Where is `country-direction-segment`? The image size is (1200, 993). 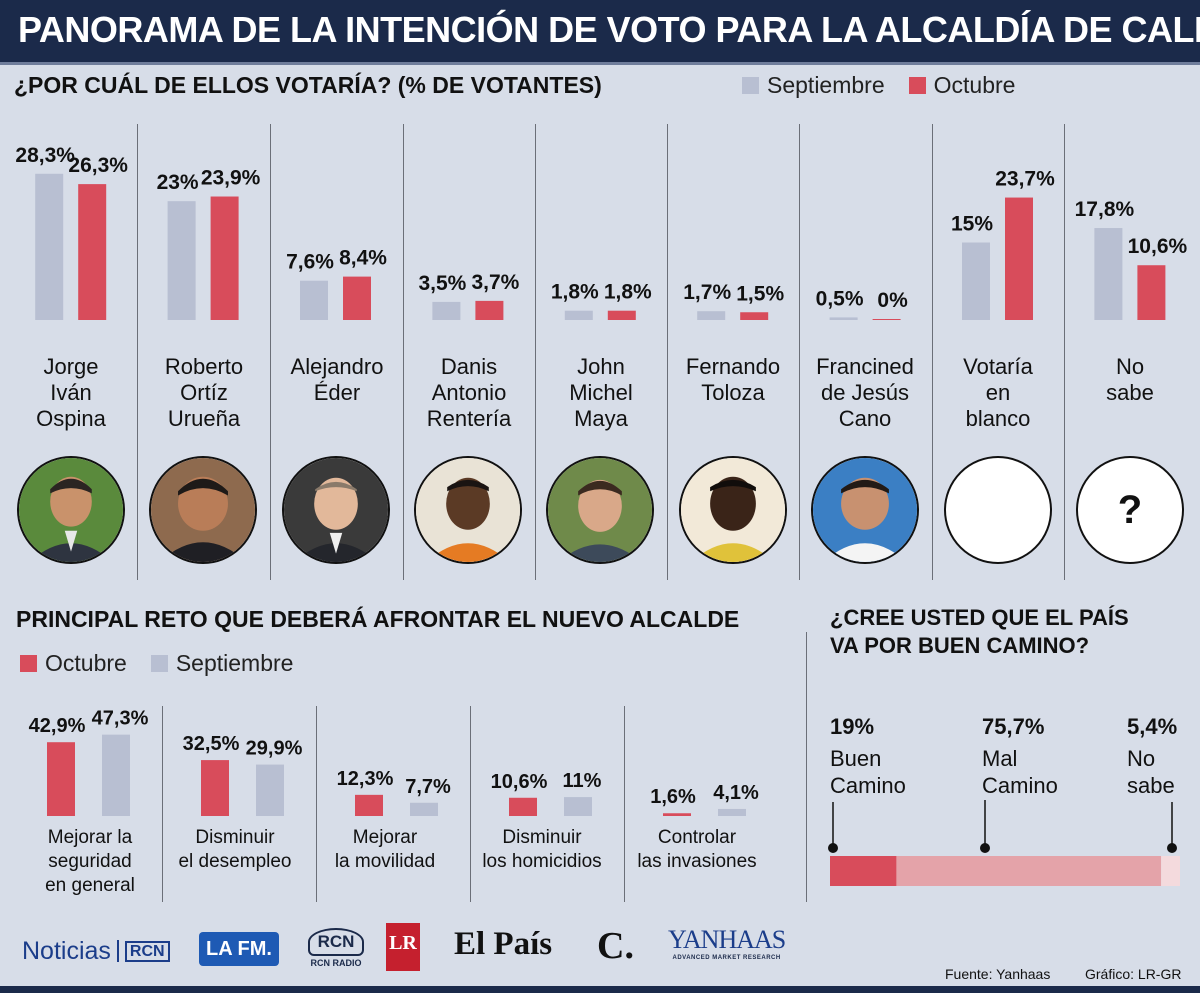
country-direction-segment is located at coordinates (863, 871).